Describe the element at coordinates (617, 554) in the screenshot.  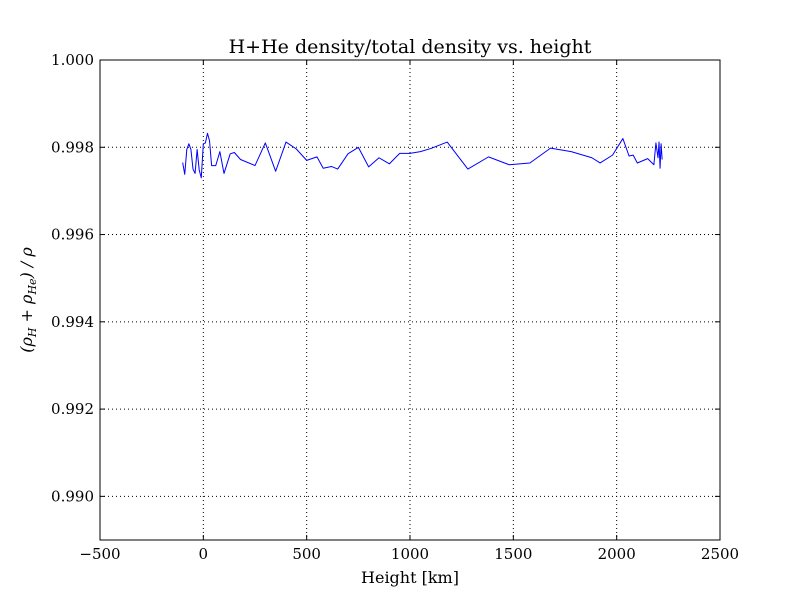
I see `x-tick-label: 2000` at that location.